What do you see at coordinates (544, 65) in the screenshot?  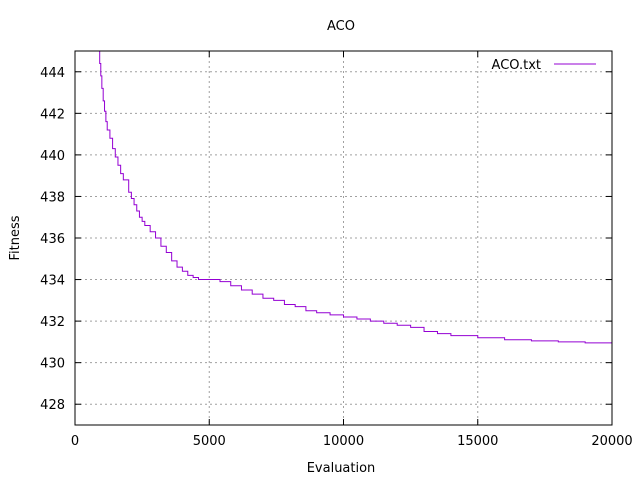 I see `legend: ACO.txt` at bounding box center [544, 65].